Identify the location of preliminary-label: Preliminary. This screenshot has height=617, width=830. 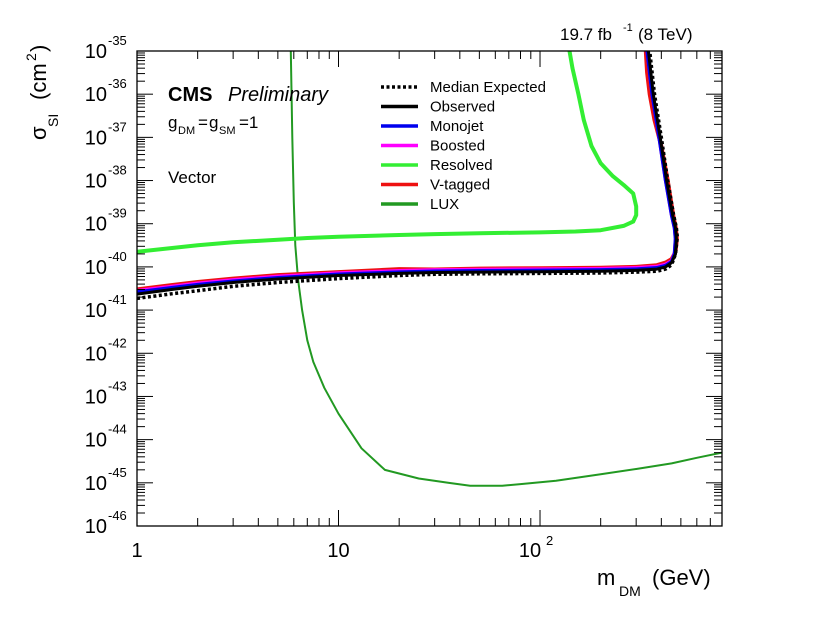
(278, 95).